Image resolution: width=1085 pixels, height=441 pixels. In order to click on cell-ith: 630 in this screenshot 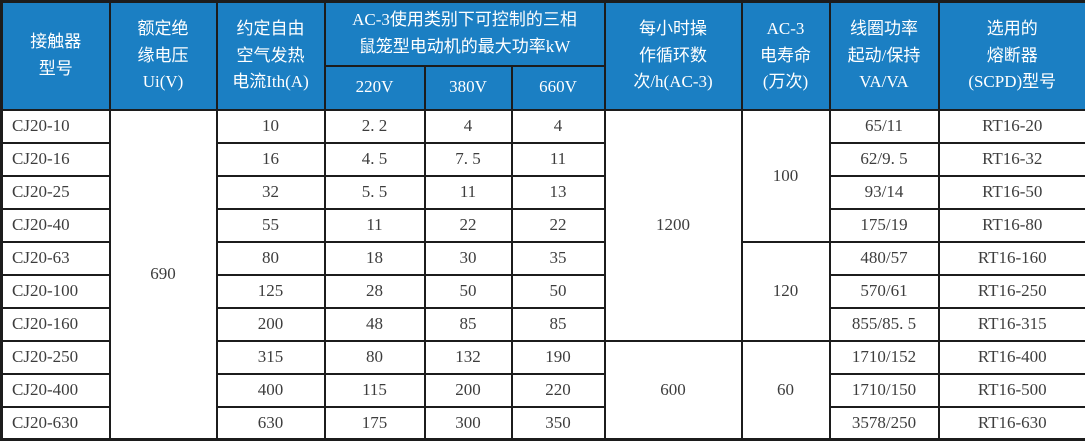, I will do `click(271, 423)`.